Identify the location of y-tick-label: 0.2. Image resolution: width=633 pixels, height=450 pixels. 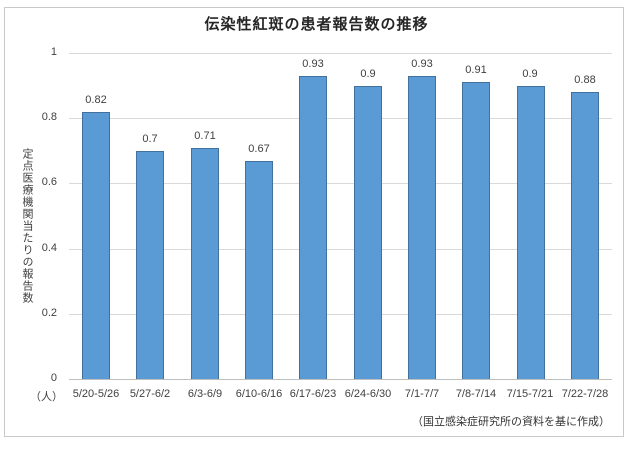
(49, 313).